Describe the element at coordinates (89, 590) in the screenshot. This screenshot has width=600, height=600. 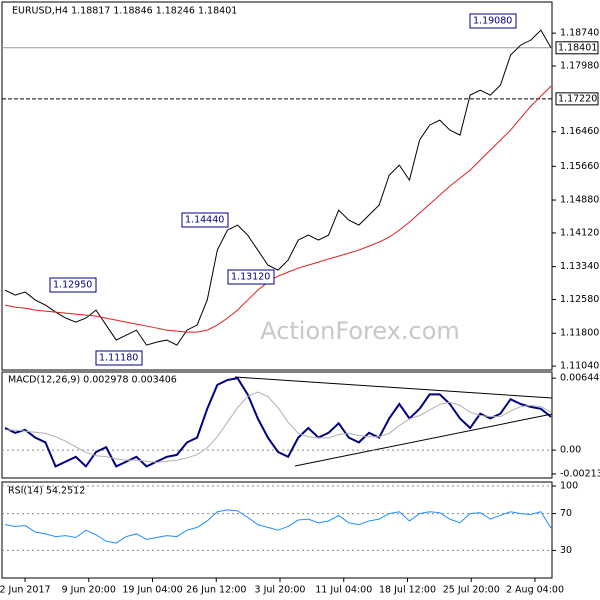
I see `x-tick-label: 9 Jun 20:00` at that location.